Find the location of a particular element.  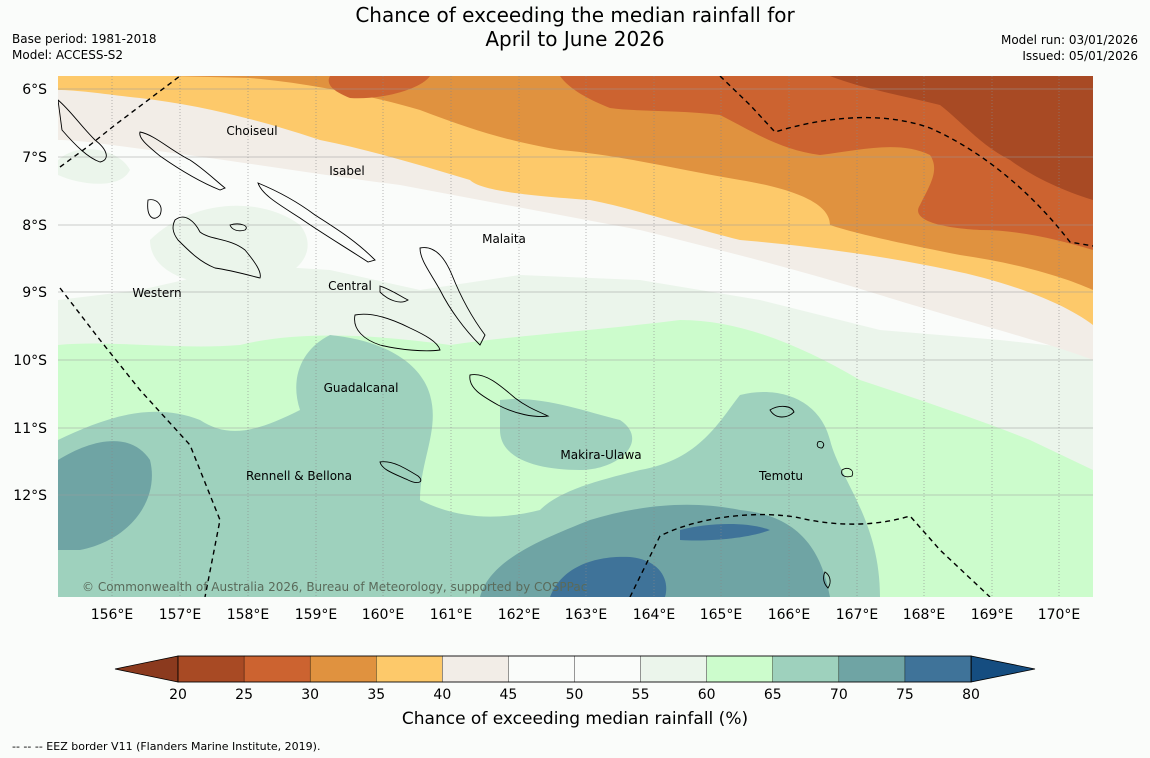

lon-163e: 163°E is located at coordinates (586, 615).